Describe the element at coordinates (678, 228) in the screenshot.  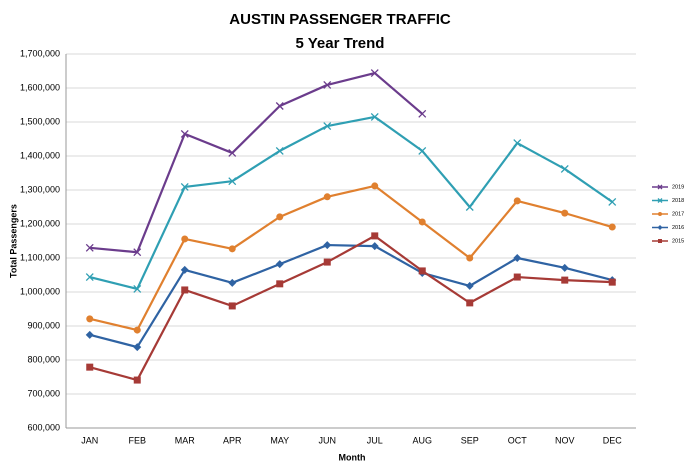
I see `legend-label: 2016` at that location.